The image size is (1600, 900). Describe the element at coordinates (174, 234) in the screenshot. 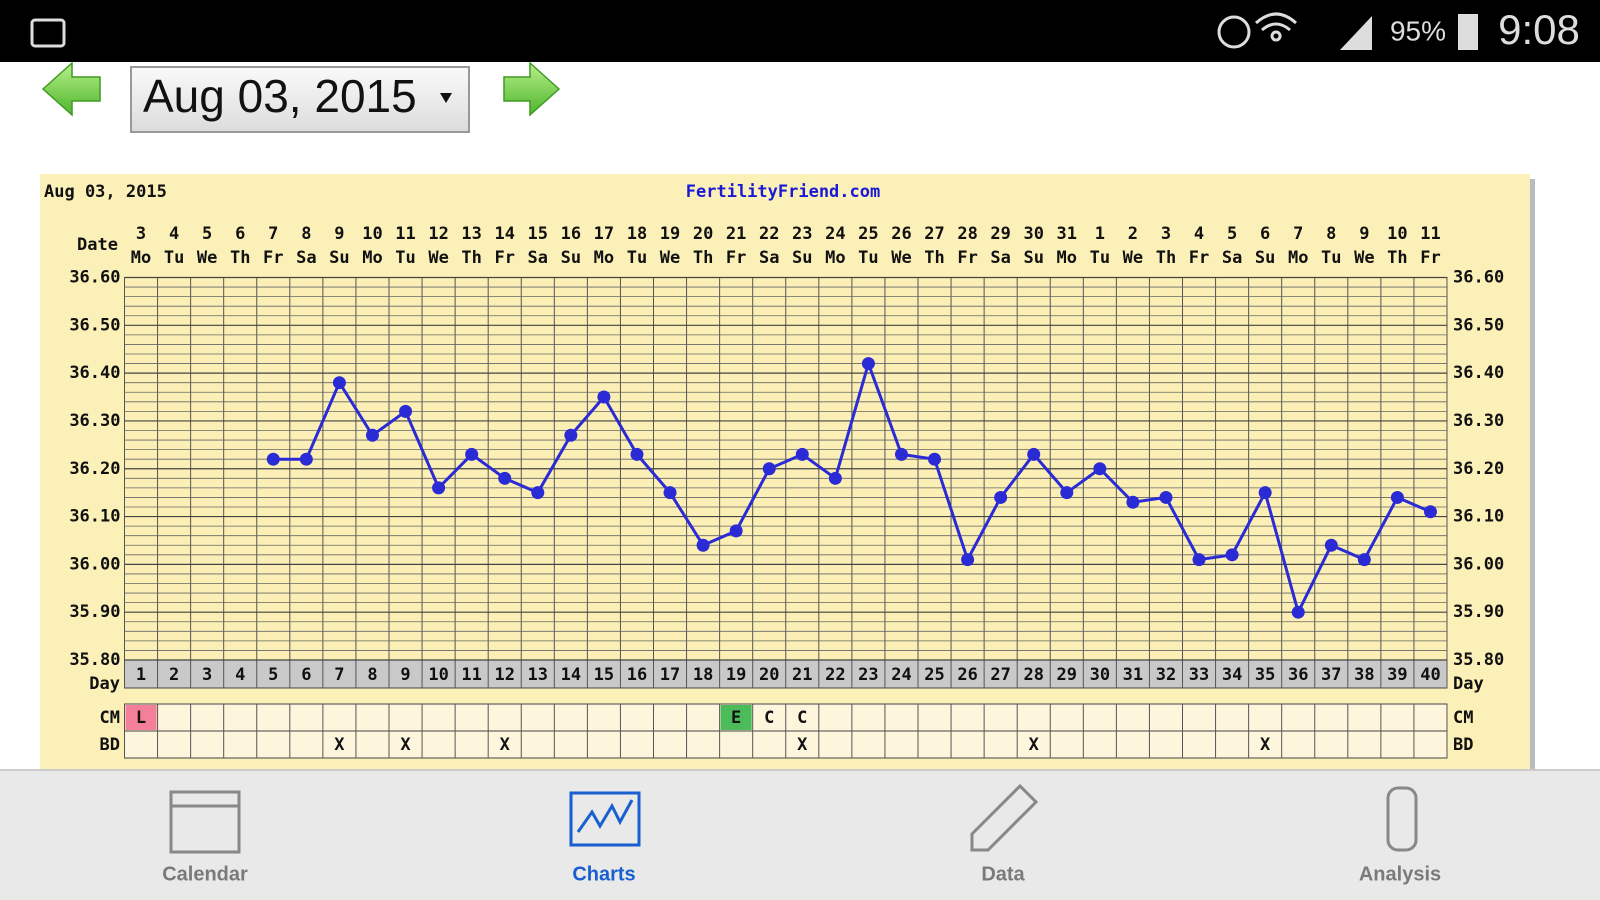

I see `date-number: 4` at that location.